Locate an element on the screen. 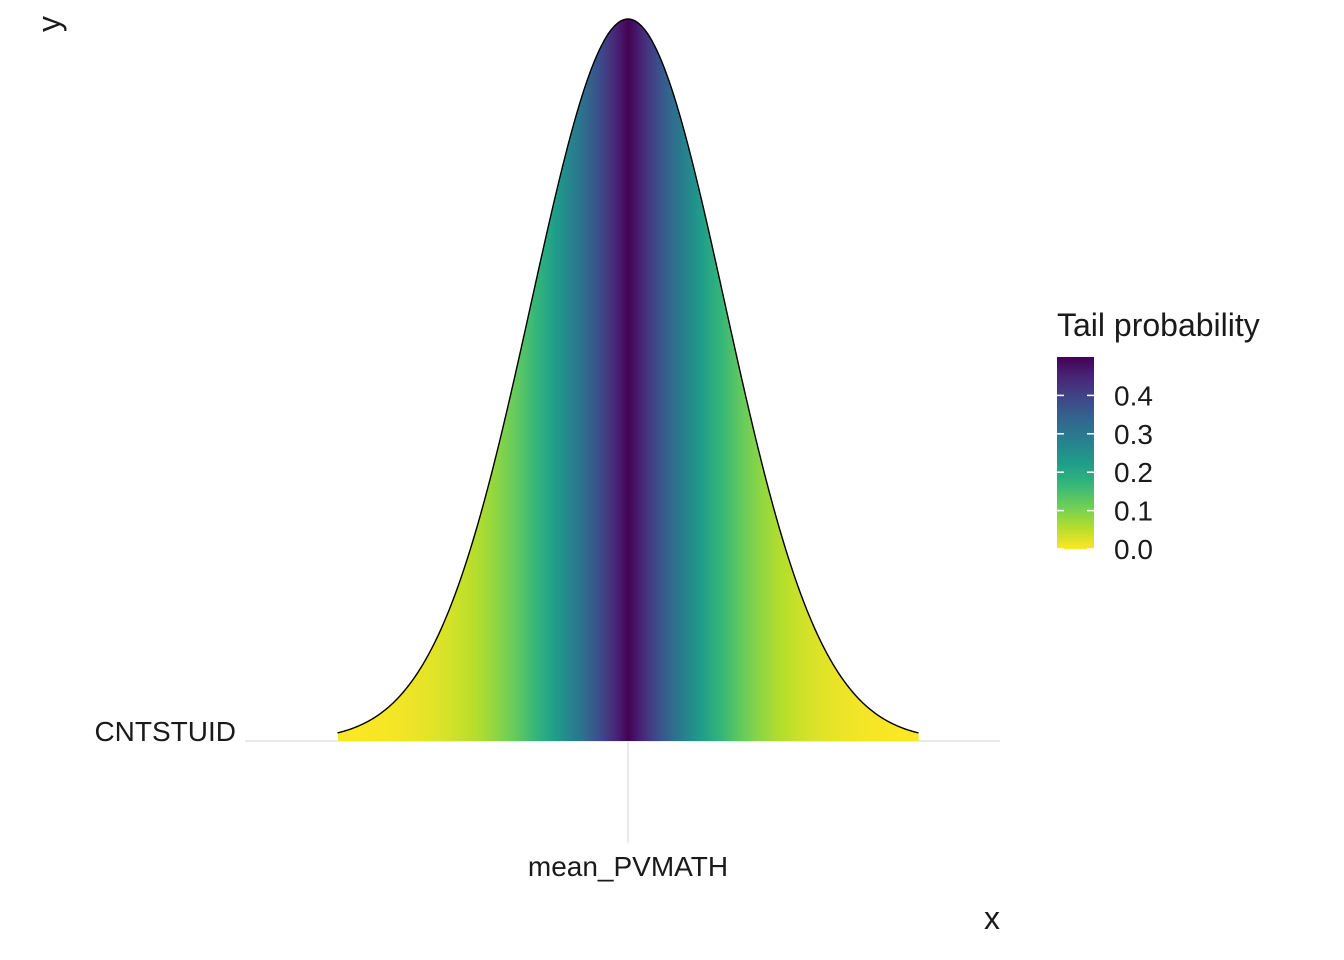 This screenshot has width=1344, height=960. legend-title: Tail probability is located at coordinates (1158, 325).